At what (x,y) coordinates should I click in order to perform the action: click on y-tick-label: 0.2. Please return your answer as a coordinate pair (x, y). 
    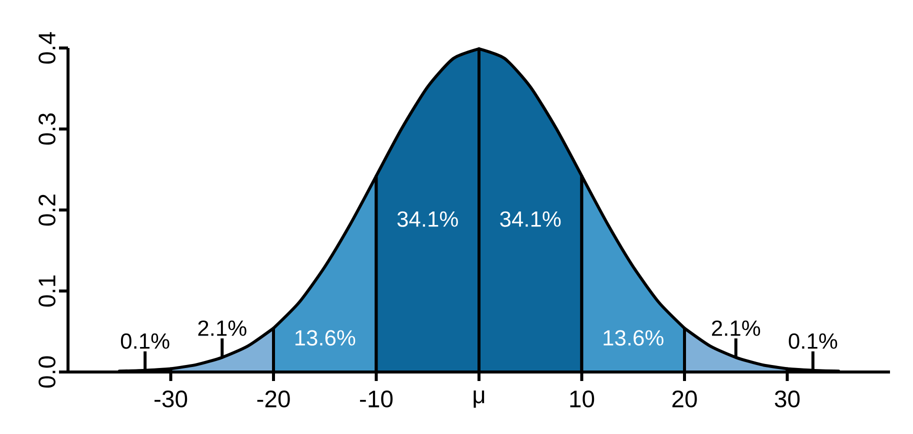
    Looking at the image, I should click on (47, 210).